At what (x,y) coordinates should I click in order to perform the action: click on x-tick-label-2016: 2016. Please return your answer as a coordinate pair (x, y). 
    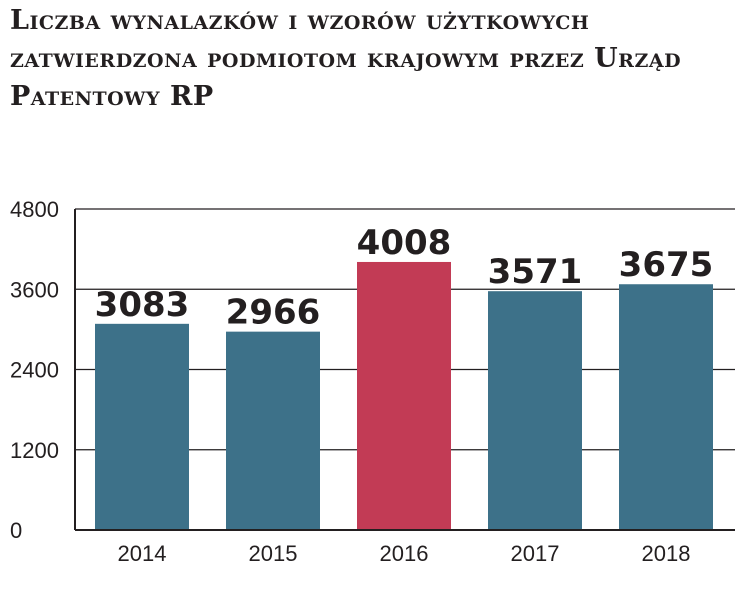
    Looking at the image, I should click on (404, 553).